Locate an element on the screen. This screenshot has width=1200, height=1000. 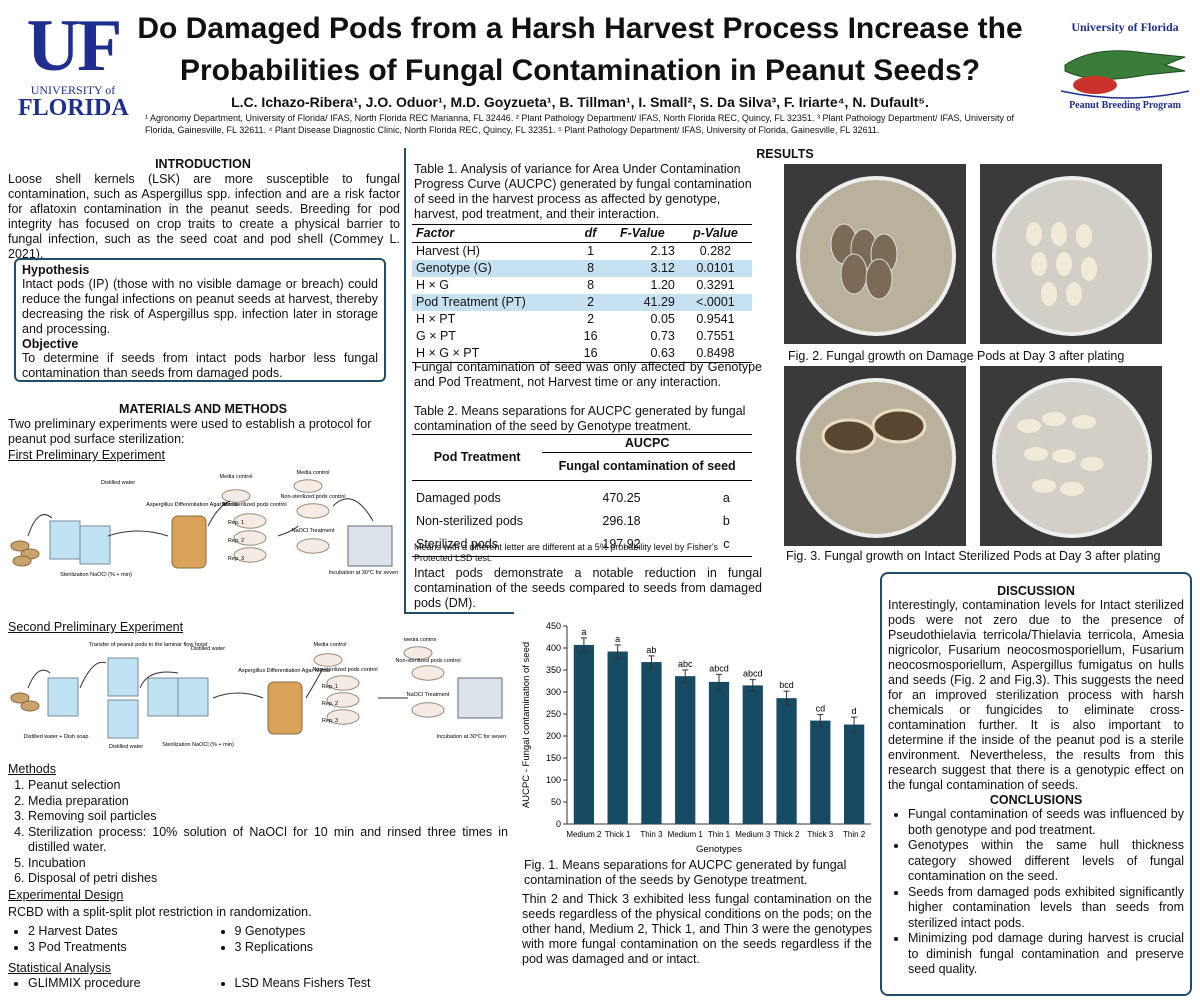
diagram-label: Distilled water is located at coordinates (208, 649).